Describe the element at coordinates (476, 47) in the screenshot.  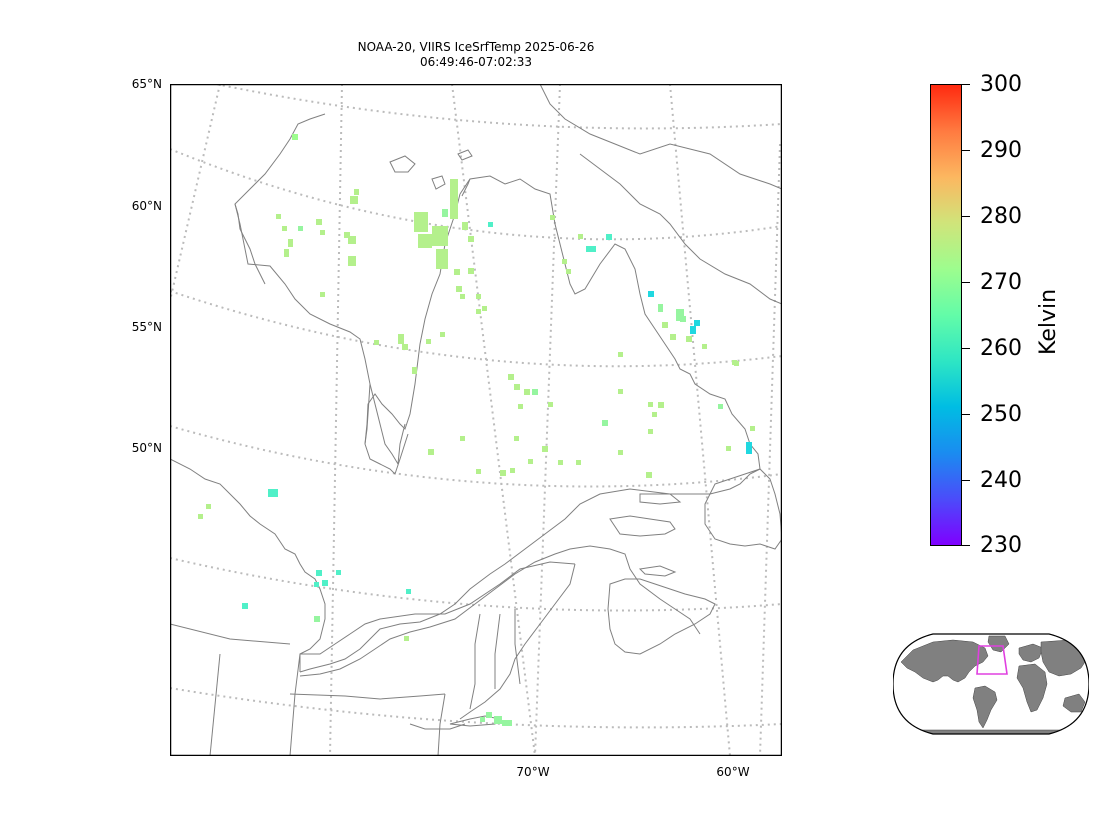
I see `map-title-line1: NOAA-20, VIIRS IceSrfTemp 2025-06-26` at that location.